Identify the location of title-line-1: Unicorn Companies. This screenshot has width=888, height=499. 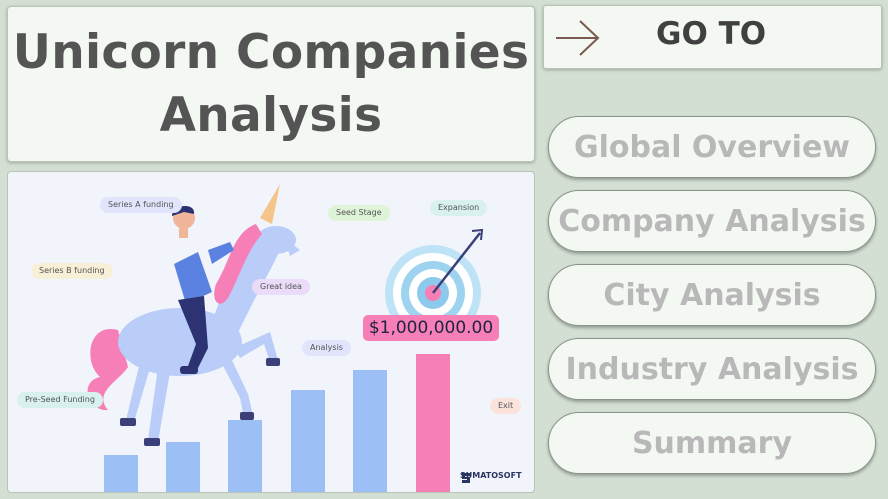
(271, 52).